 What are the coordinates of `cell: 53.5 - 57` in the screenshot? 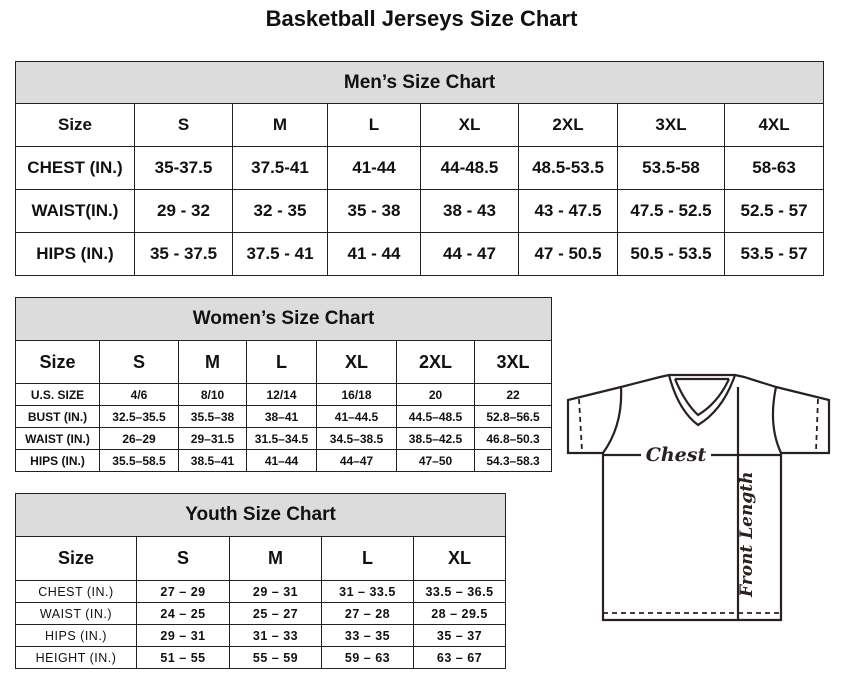 It's located at (774, 254).